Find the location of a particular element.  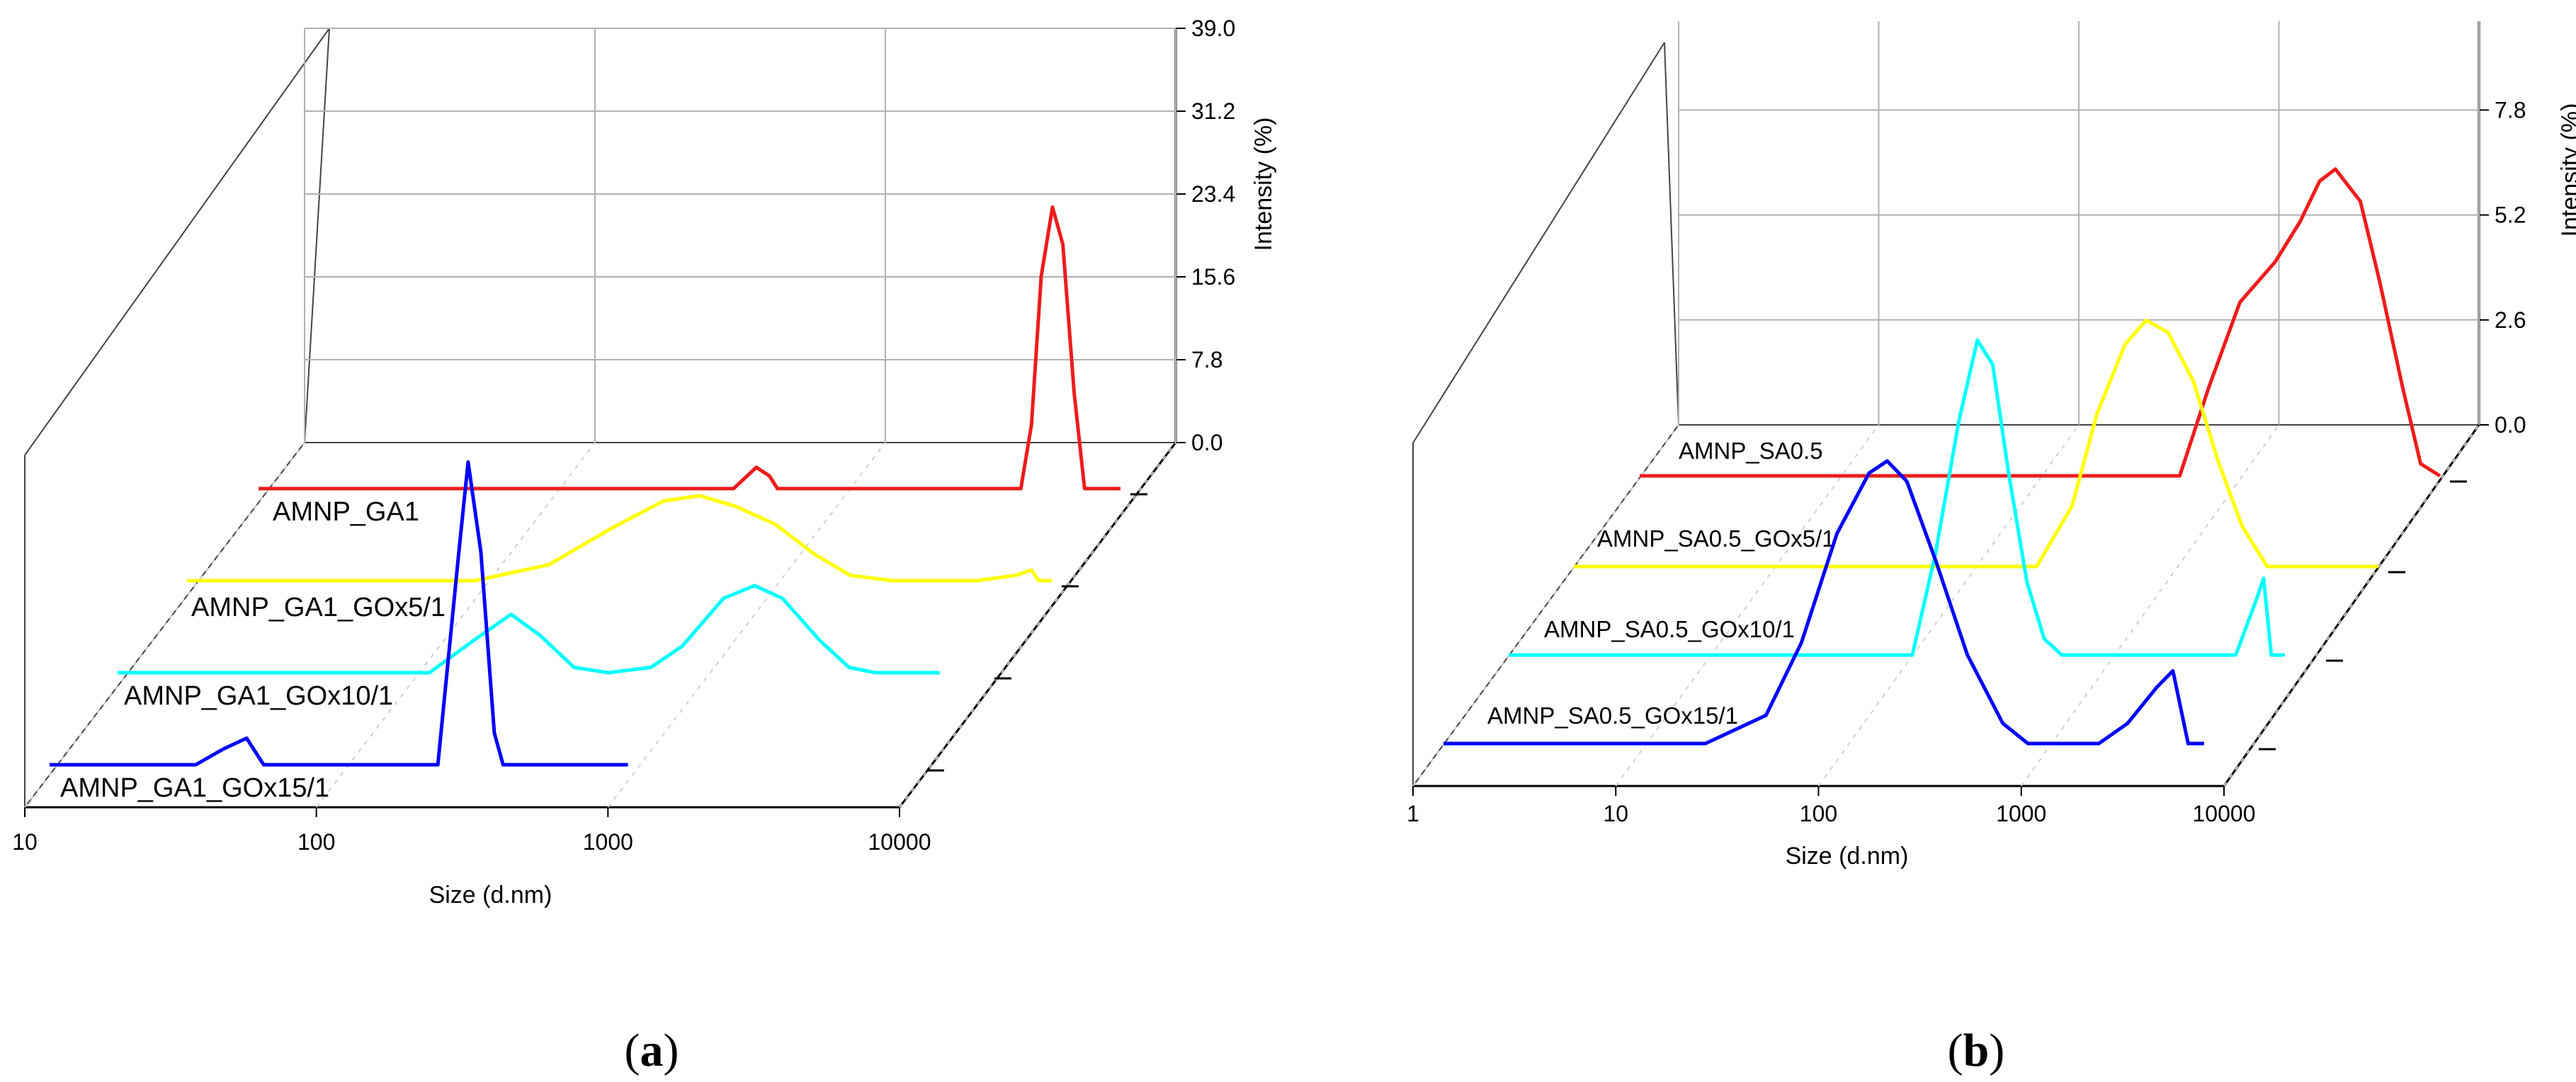

a-series-label-amnp-ga1: AMNP_GA1 is located at coordinates (346, 512).